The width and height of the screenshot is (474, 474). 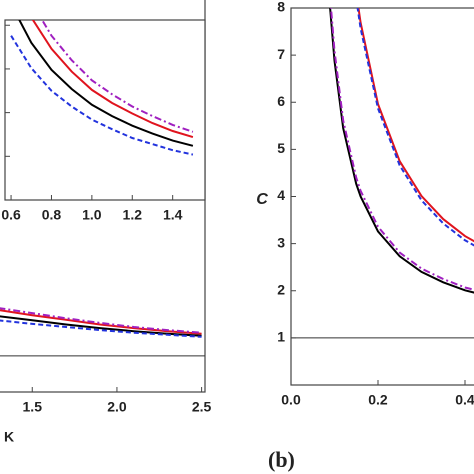 I want to click on x-tick-label: 2.0, so click(x=117, y=407).